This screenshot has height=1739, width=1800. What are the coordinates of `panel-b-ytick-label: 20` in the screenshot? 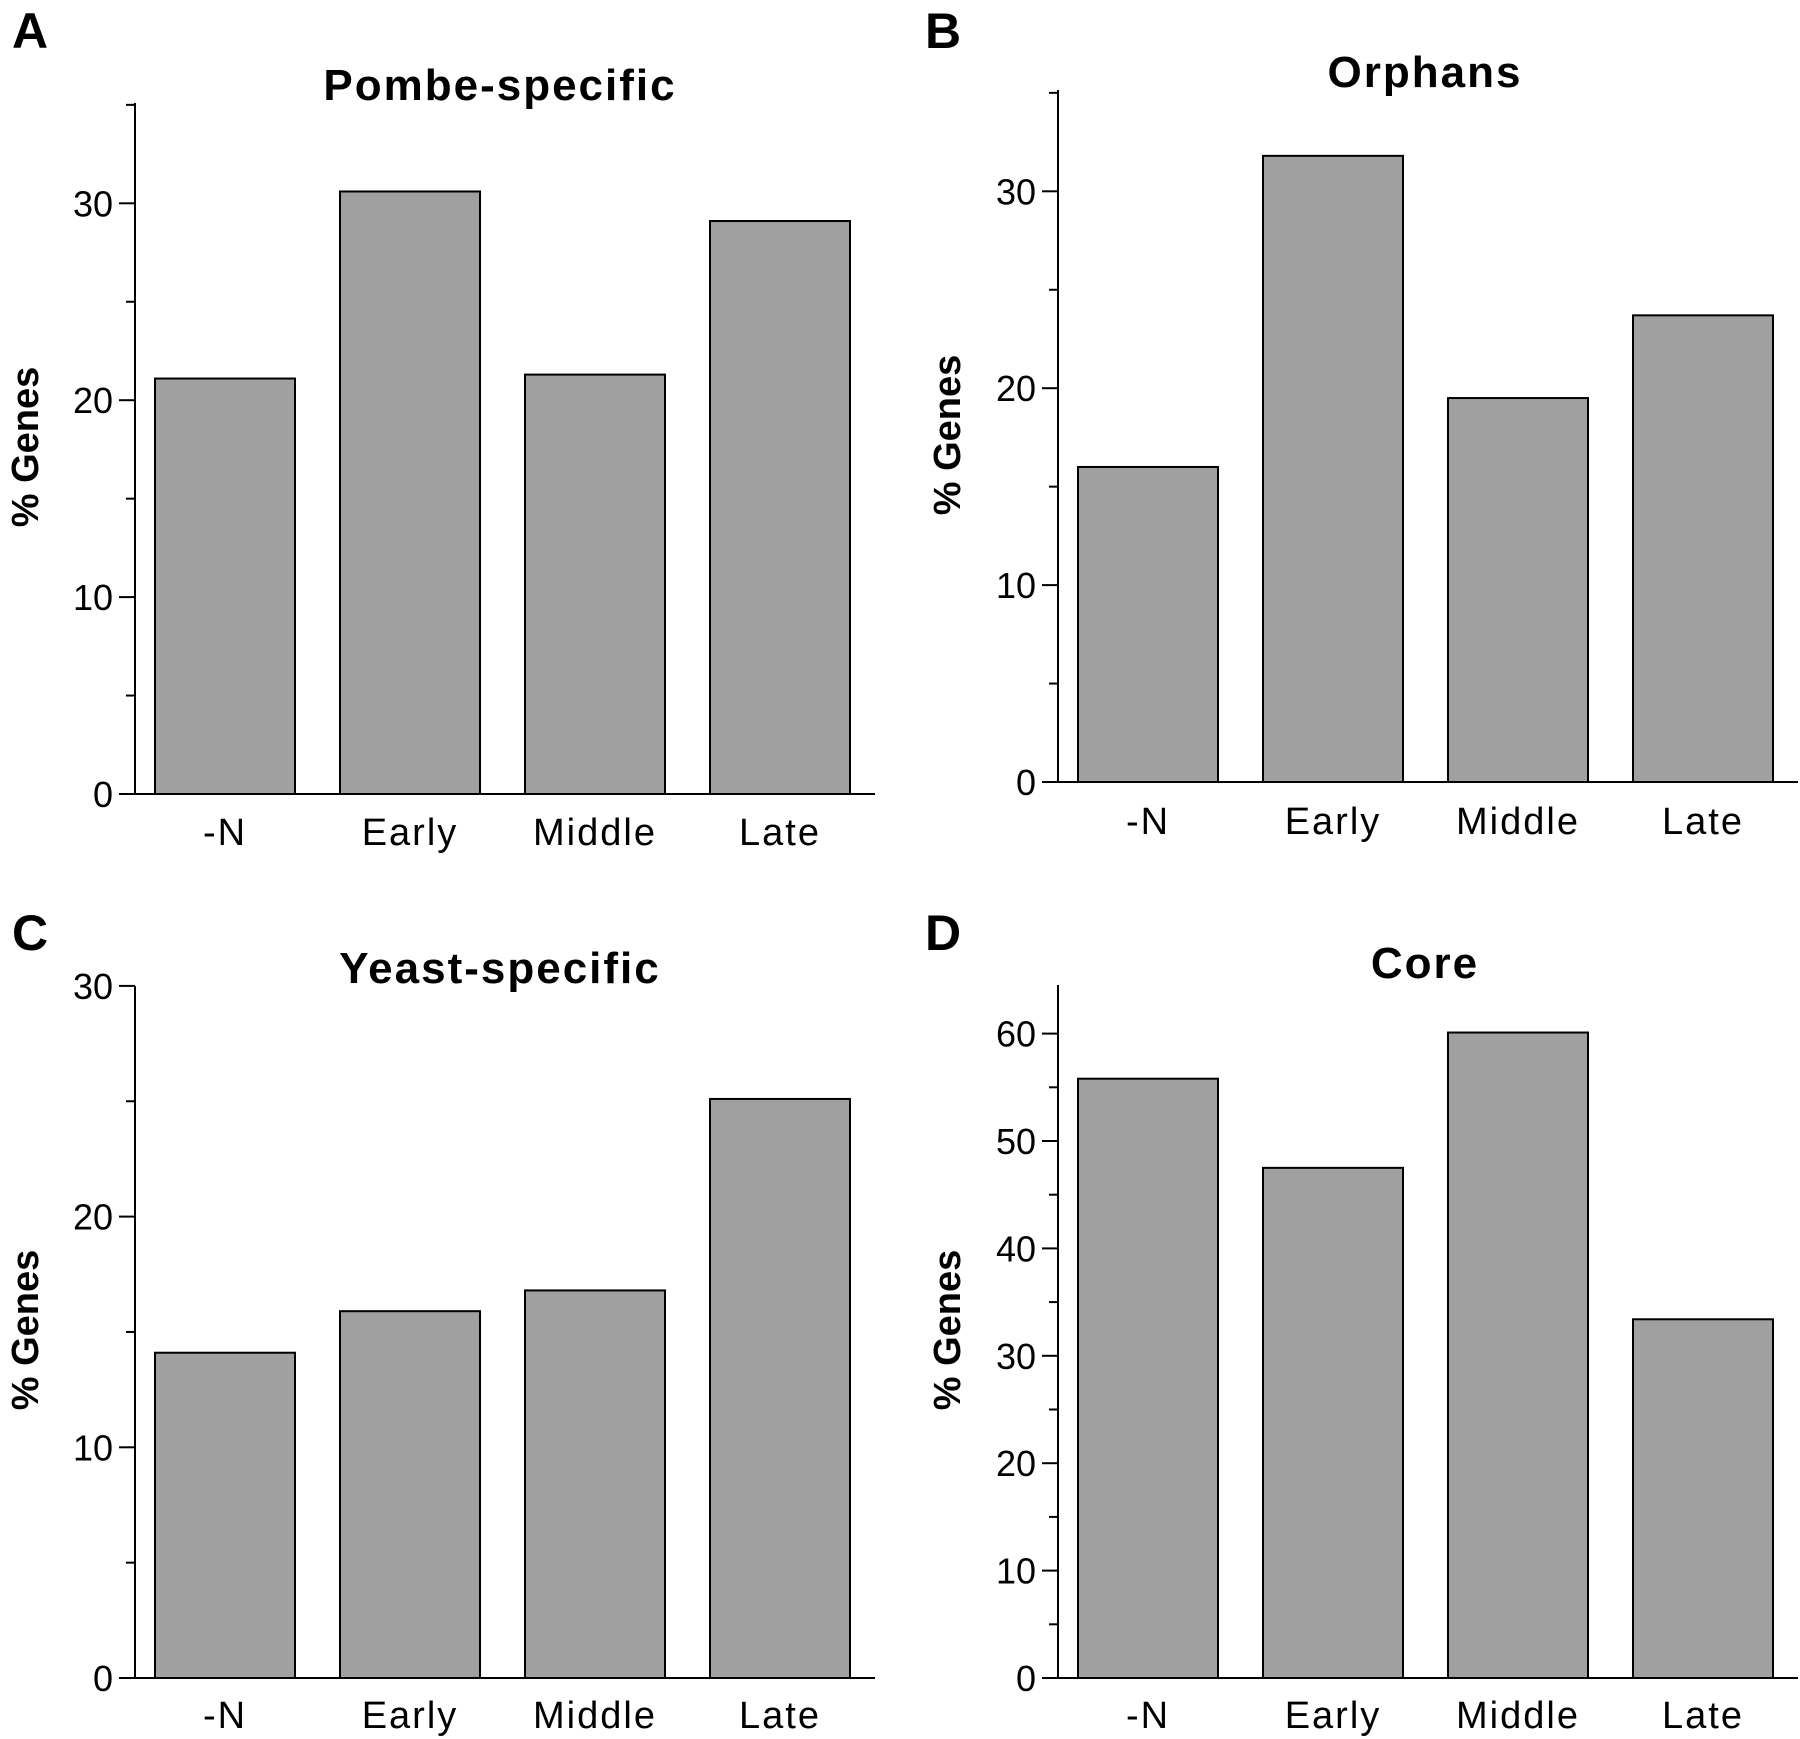 It's located at (1016, 388).